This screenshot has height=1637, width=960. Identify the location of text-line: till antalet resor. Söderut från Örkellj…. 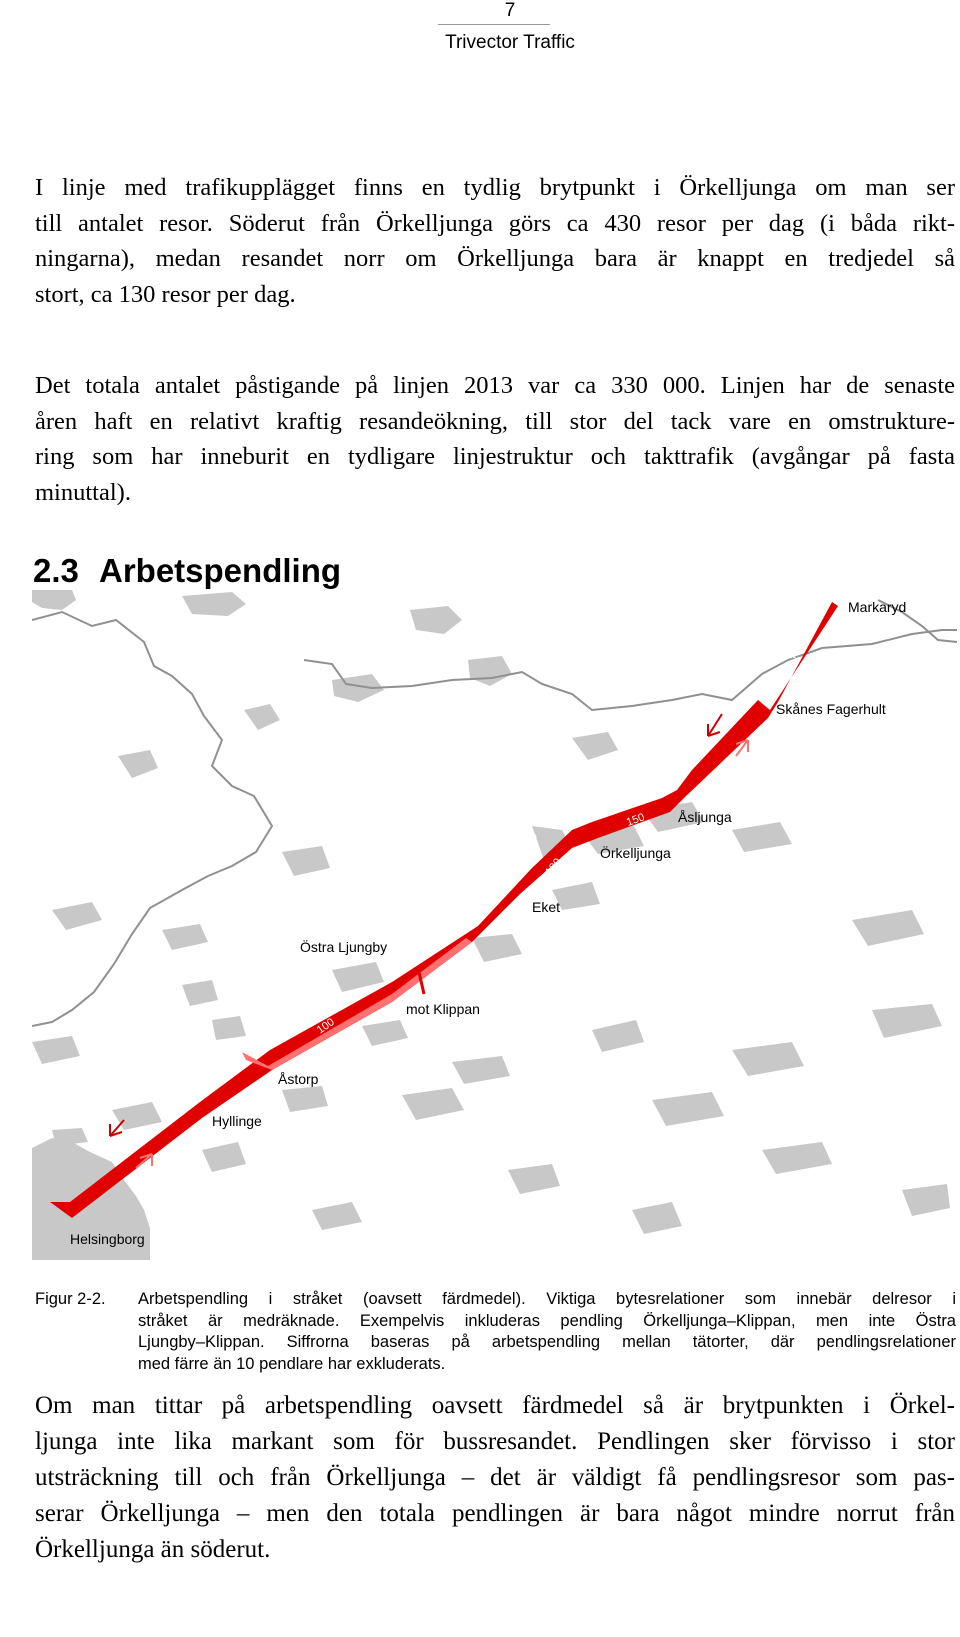
(495, 223).